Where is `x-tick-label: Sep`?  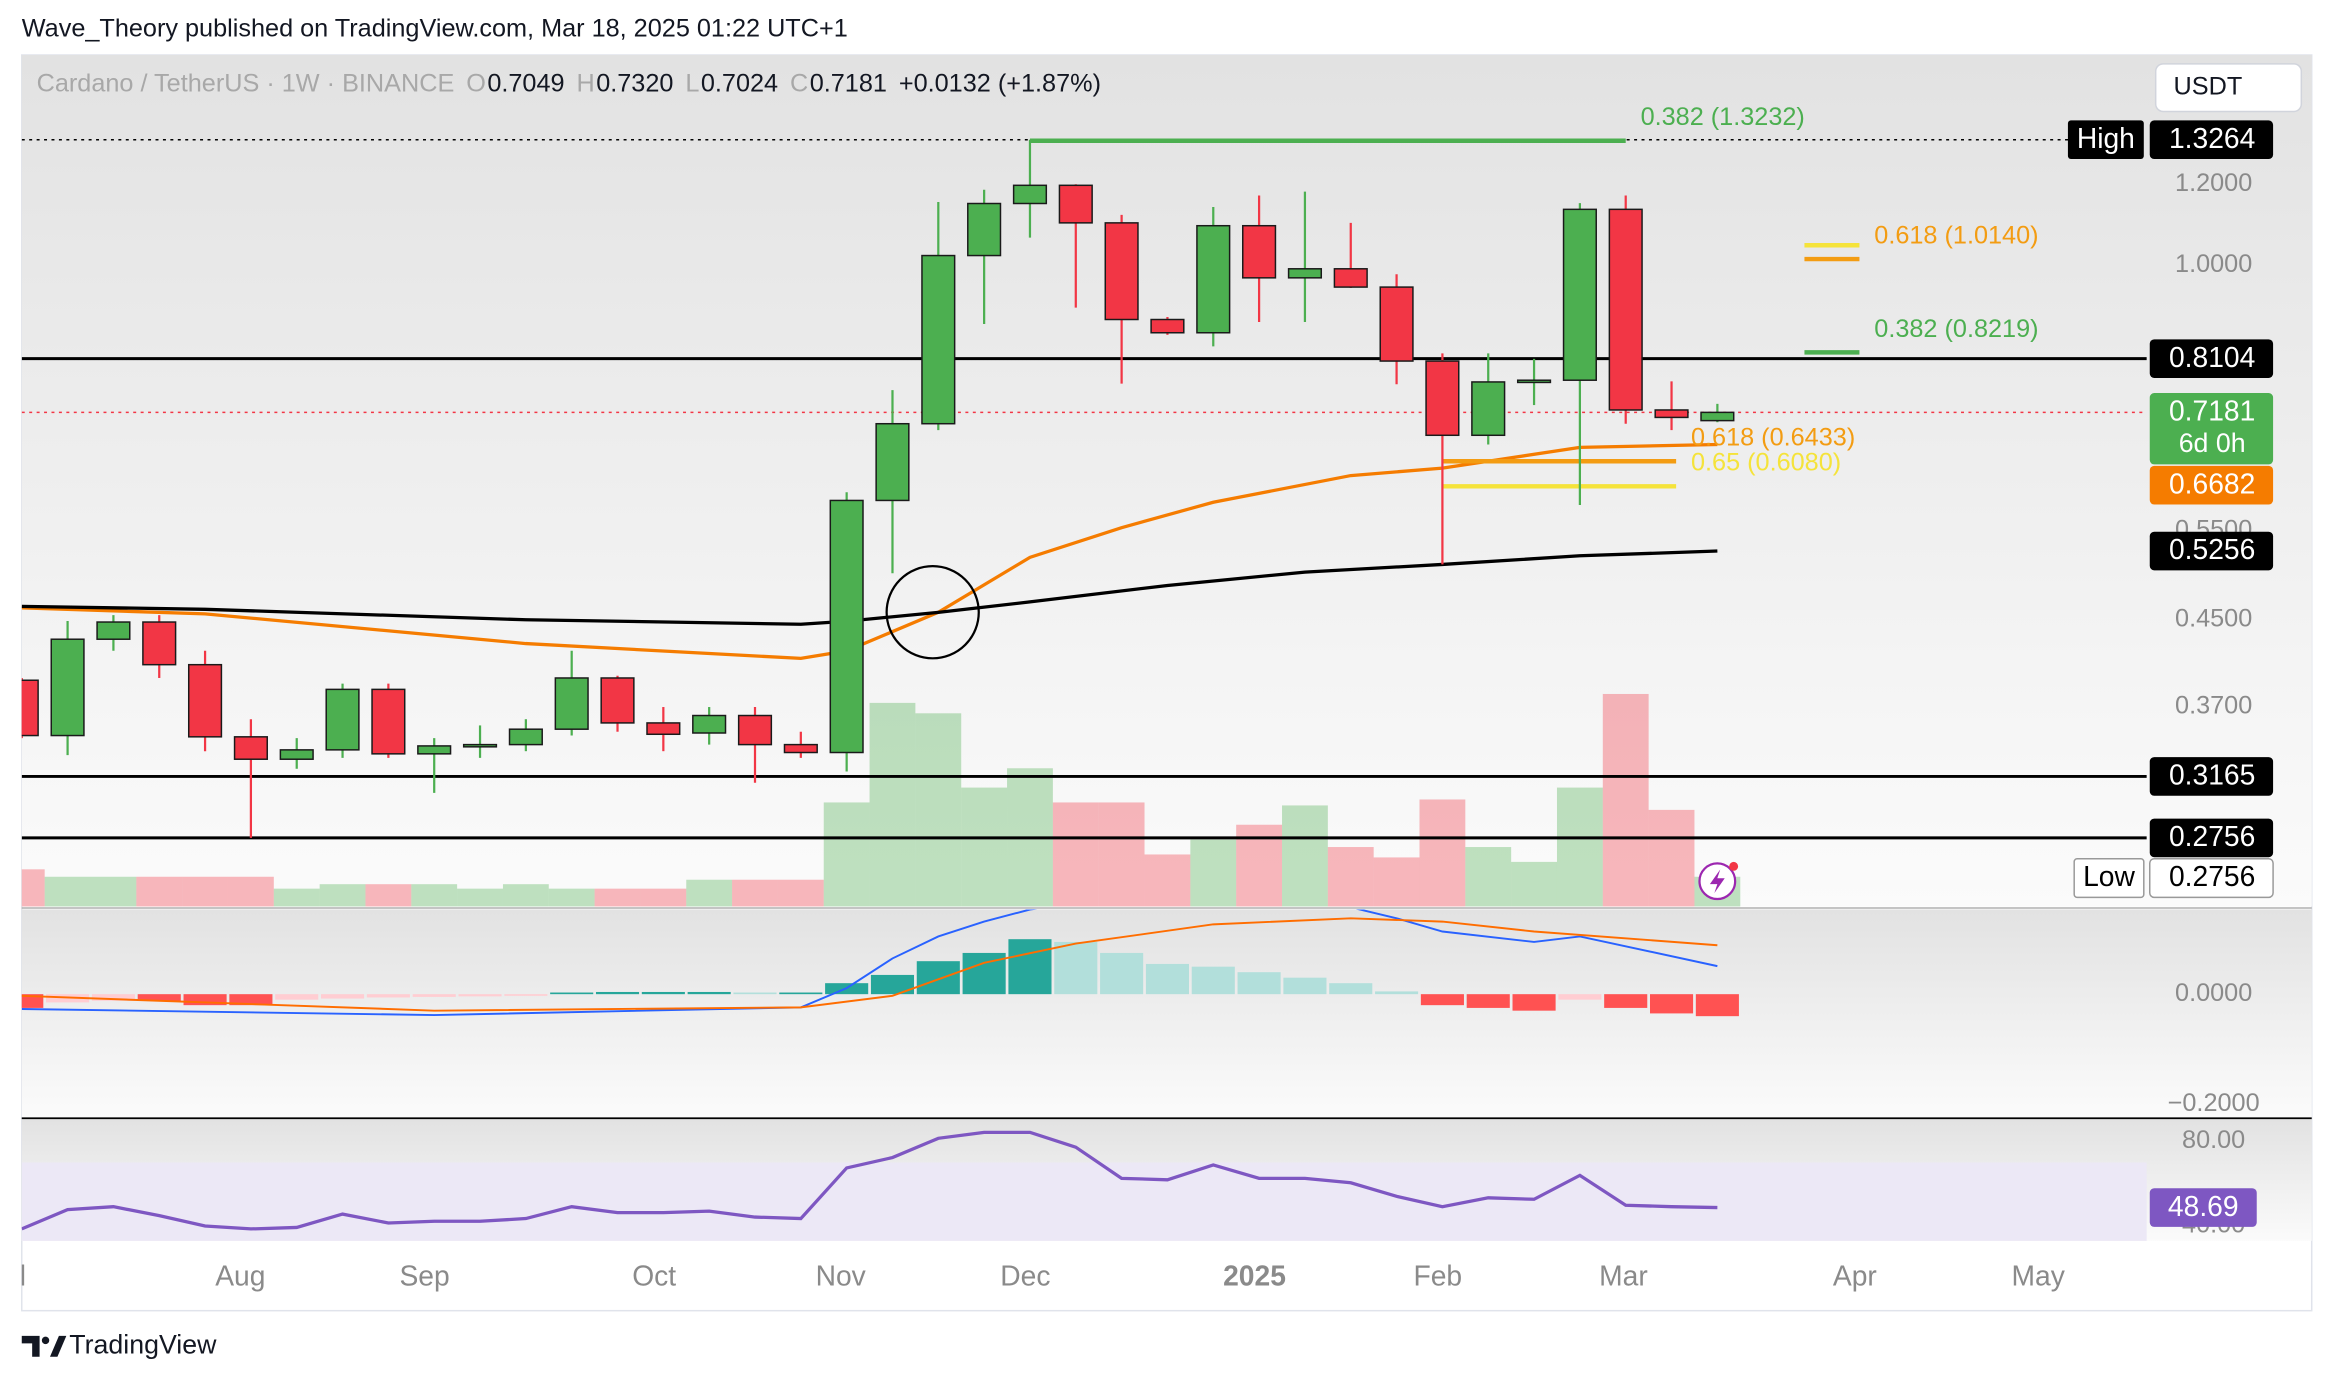 x-tick-label: Sep is located at coordinates (424, 1275).